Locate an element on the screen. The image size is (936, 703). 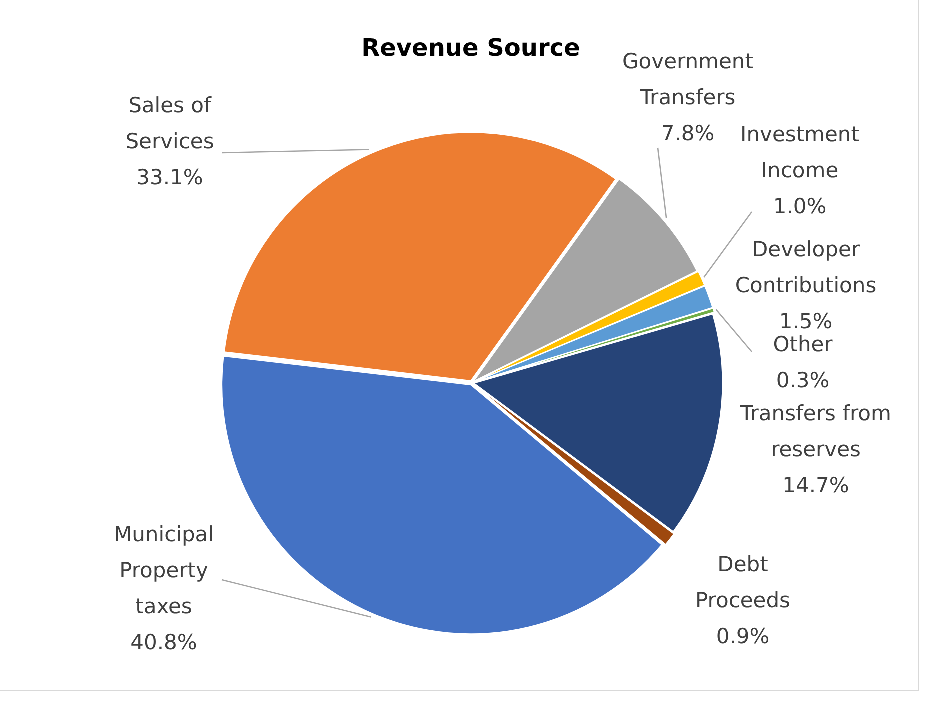
data-label: 1.5% is located at coordinates (806, 321).